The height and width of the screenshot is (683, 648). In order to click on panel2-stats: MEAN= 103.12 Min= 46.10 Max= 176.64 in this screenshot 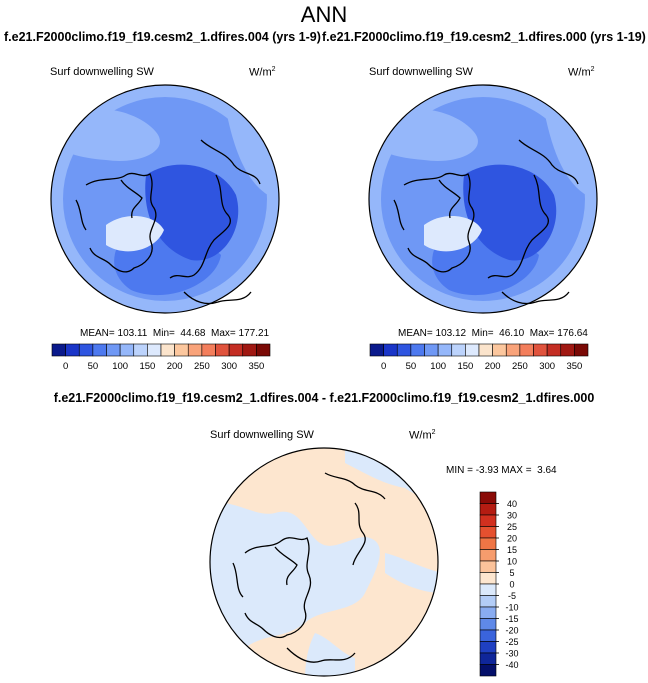, I will do `click(493, 333)`.